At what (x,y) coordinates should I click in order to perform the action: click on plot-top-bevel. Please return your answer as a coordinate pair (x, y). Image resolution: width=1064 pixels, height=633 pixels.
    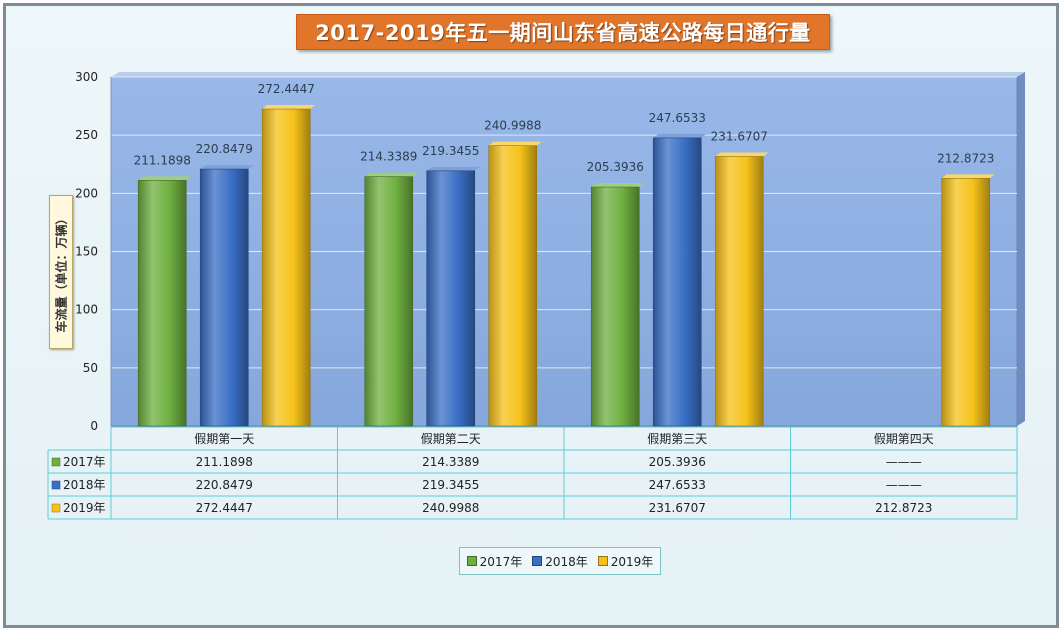
    Looking at the image, I should click on (568, 74).